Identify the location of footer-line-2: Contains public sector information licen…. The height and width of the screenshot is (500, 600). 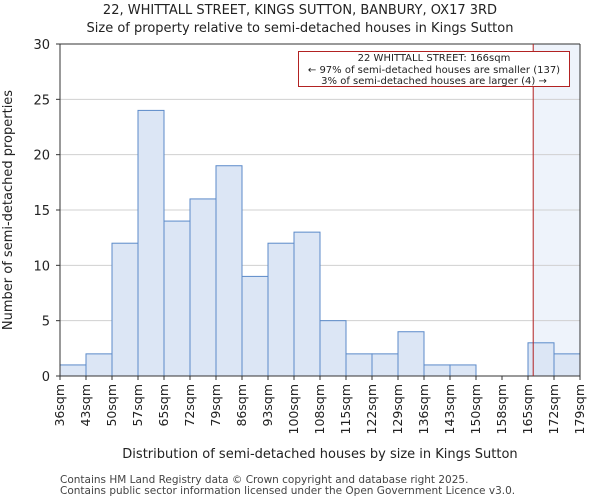
(288, 491).